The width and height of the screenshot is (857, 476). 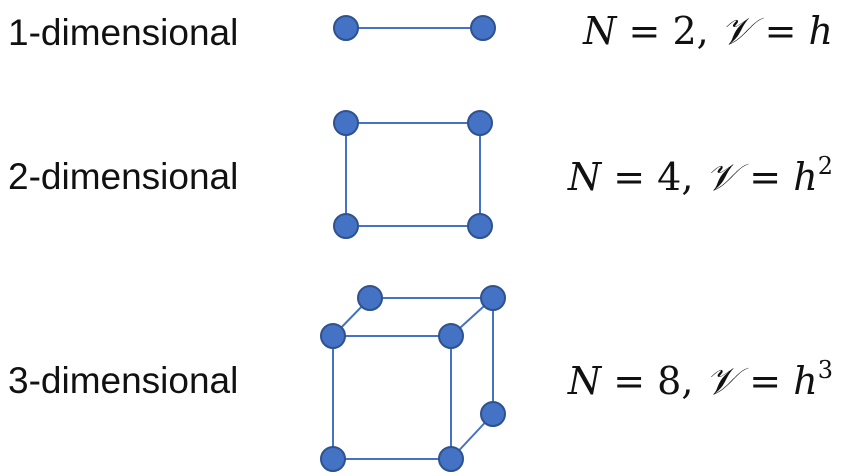 What do you see at coordinates (700, 176) in the screenshot?
I see `formula-2d: N = 4, 𝒱 = h2` at bounding box center [700, 176].